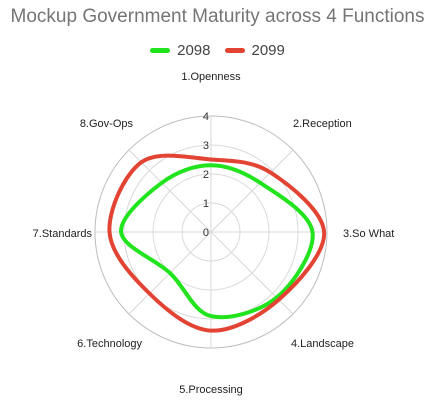  What do you see at coordinates (63, 234) in the screenshot?
I see `category-label-6: 7.Standards` at bounding box center [63, 234].